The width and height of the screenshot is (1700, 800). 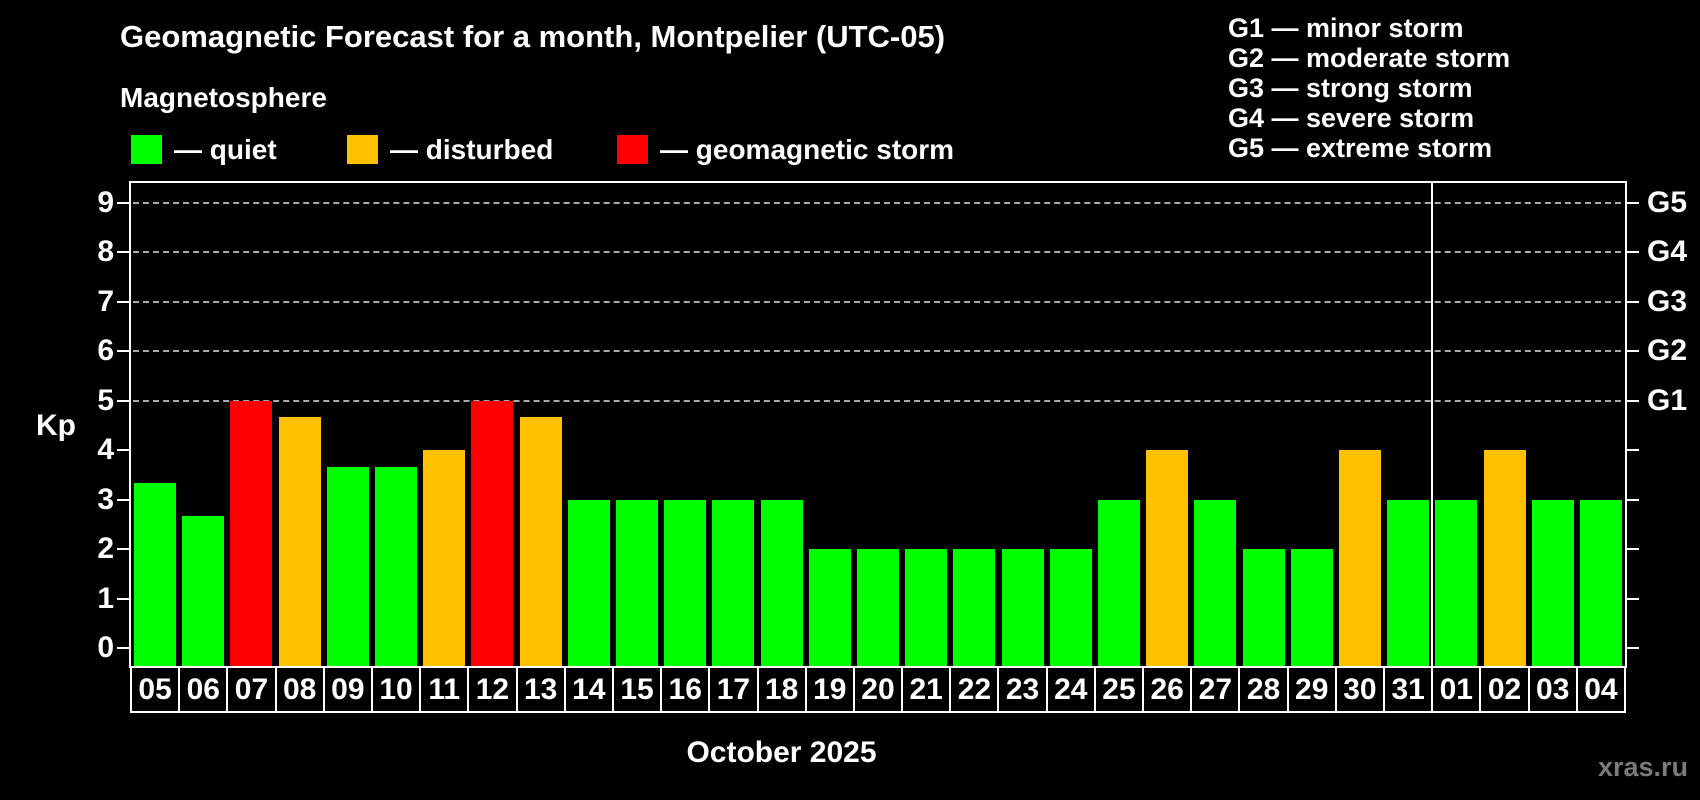 I want to click on g-scale-label-g4: G4, so click(x=1667, y=252).